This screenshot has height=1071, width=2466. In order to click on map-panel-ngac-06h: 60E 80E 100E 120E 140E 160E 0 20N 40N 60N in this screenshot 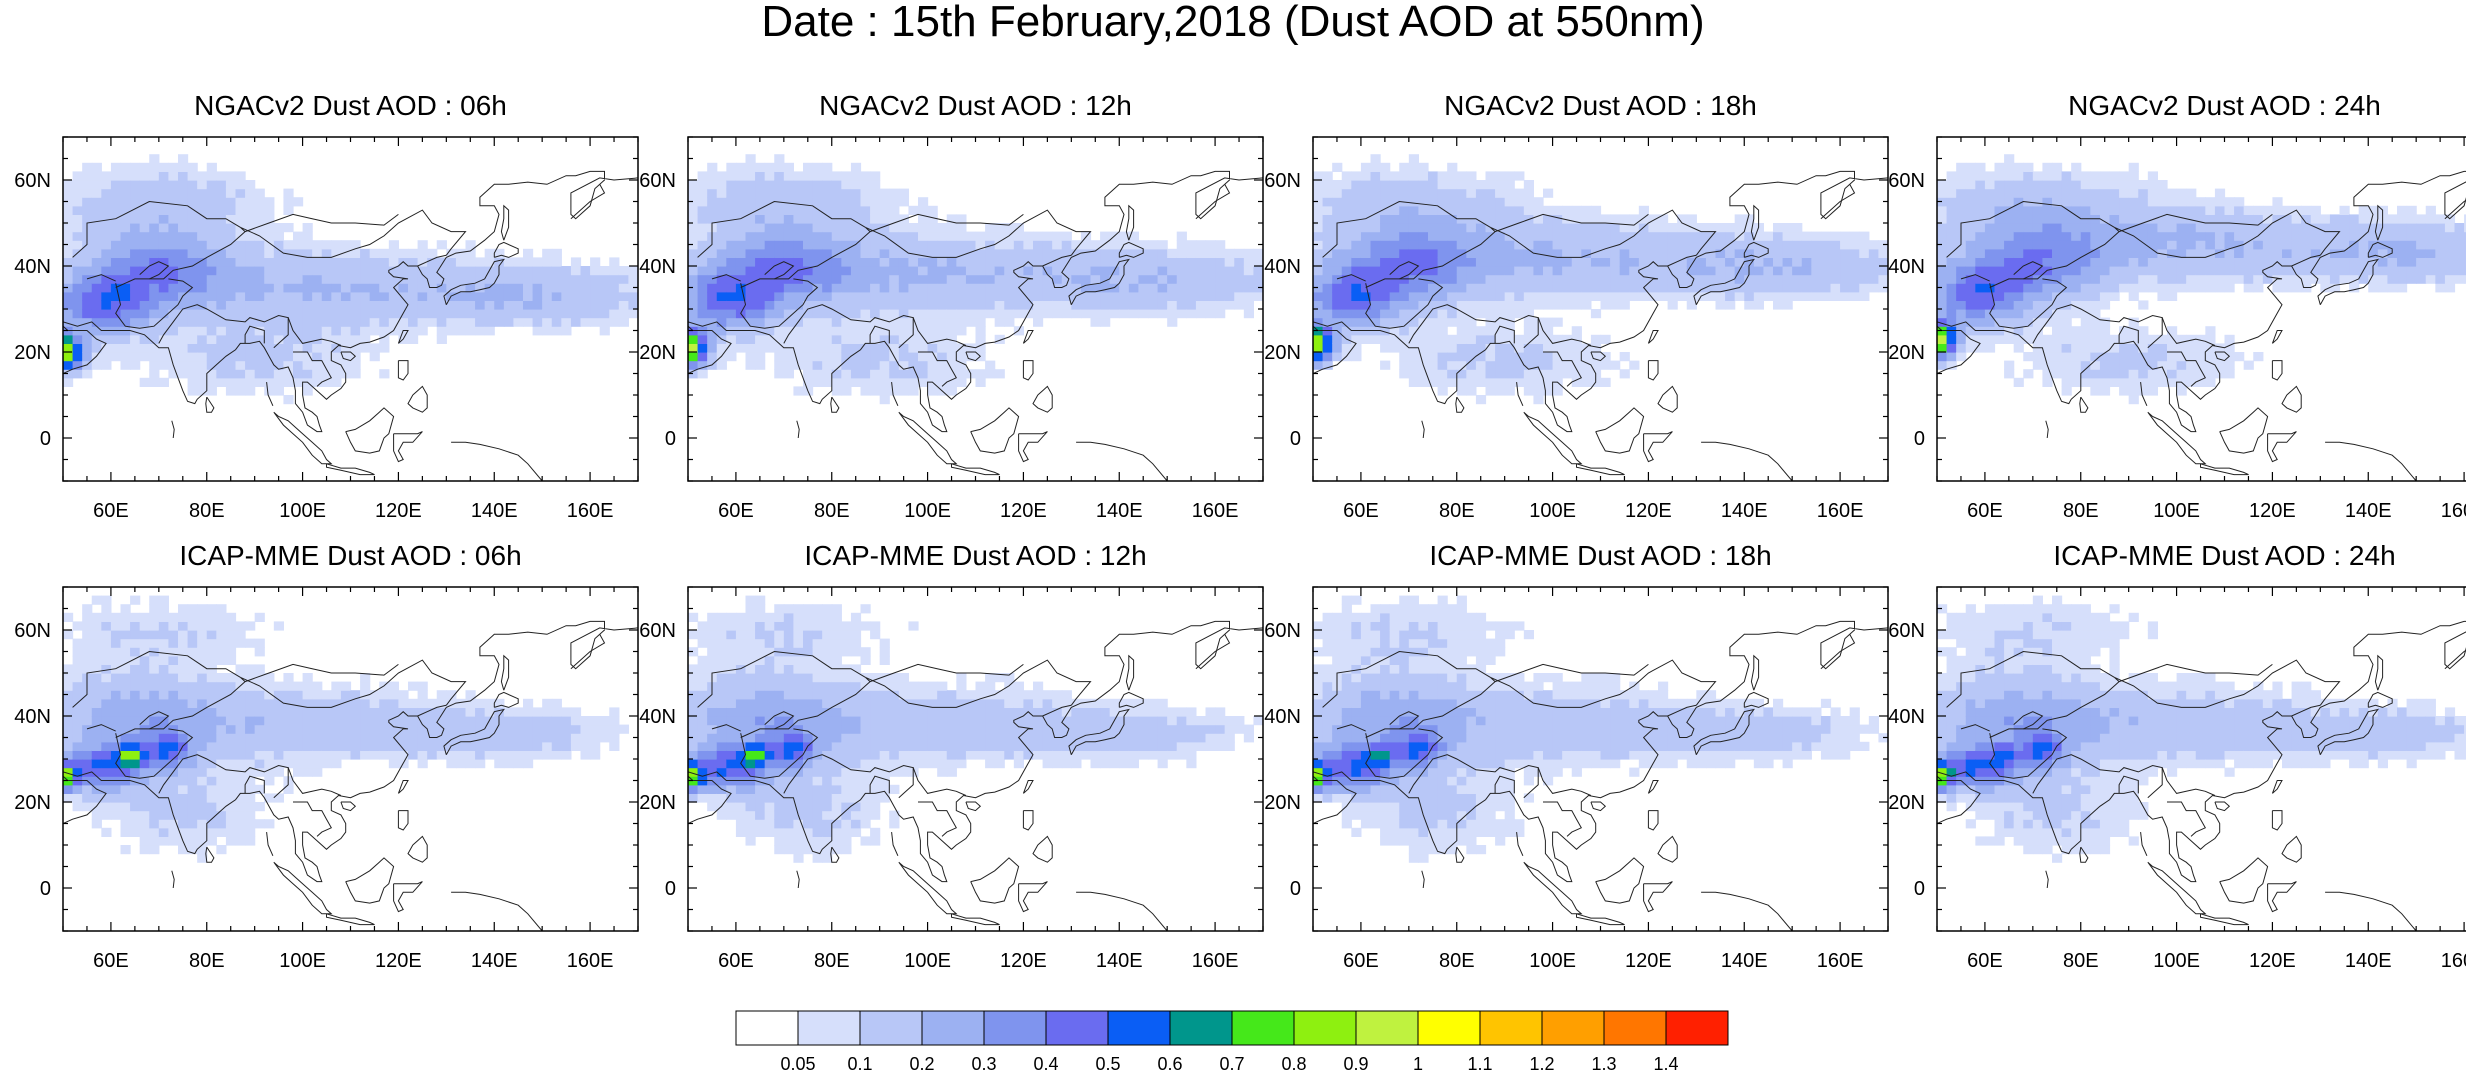, I will do `click(326, 329)`.